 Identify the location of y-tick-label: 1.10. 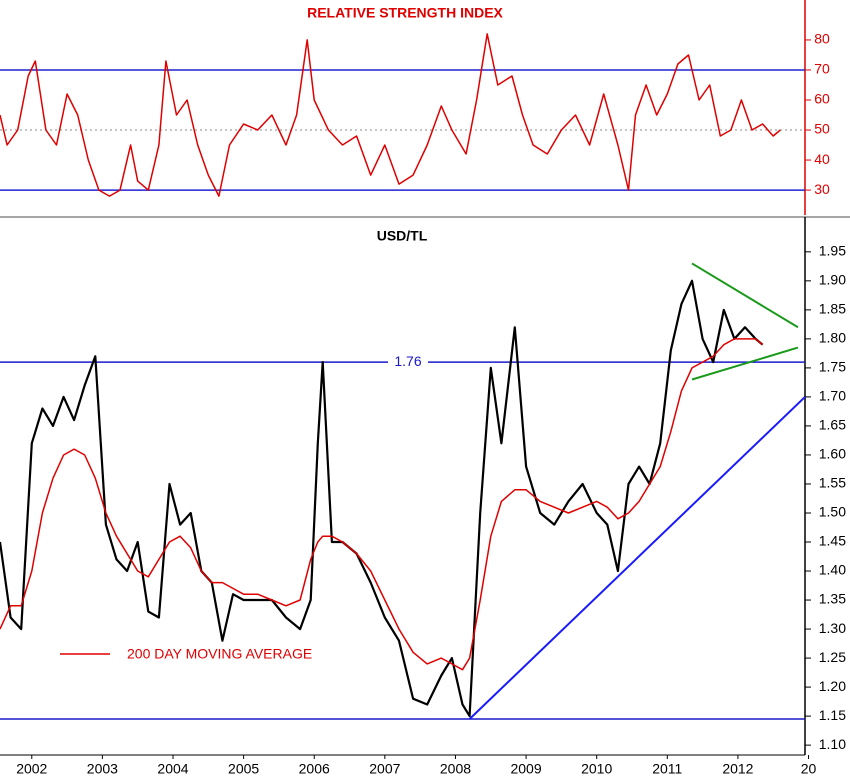
(832, 744).